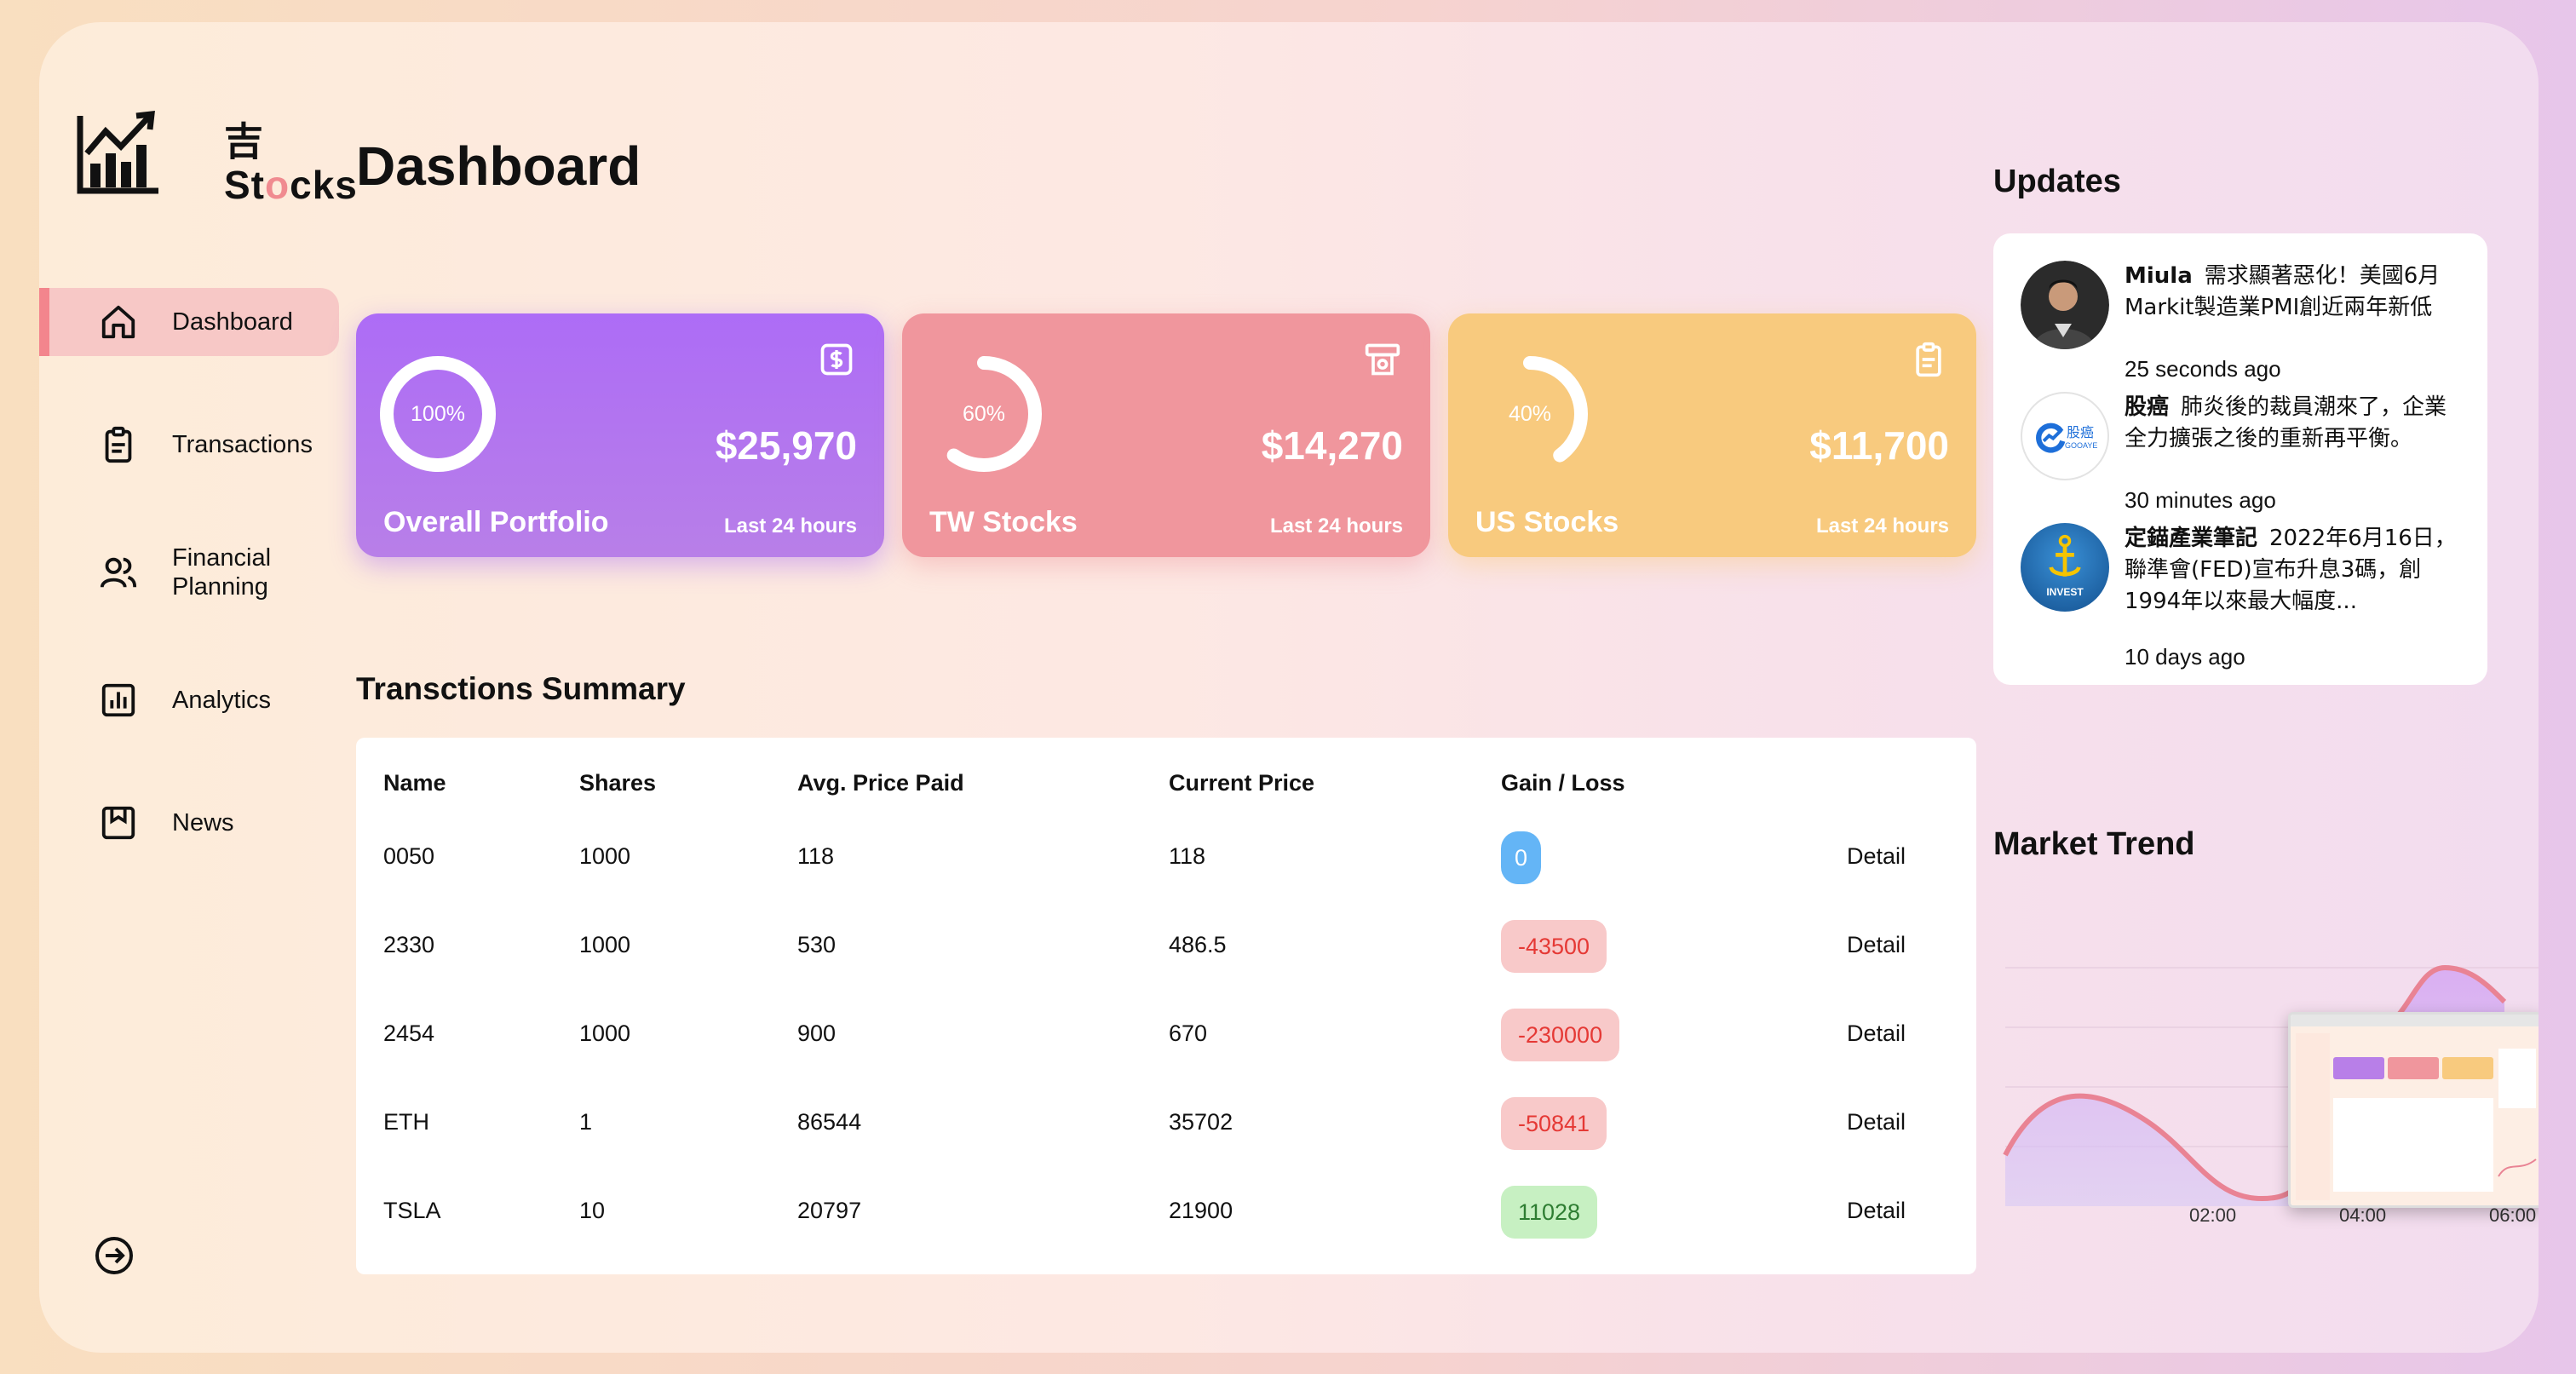 This screenshot has height=1374, width=2576. I want to click on dollar-icon, so click(837, 360).